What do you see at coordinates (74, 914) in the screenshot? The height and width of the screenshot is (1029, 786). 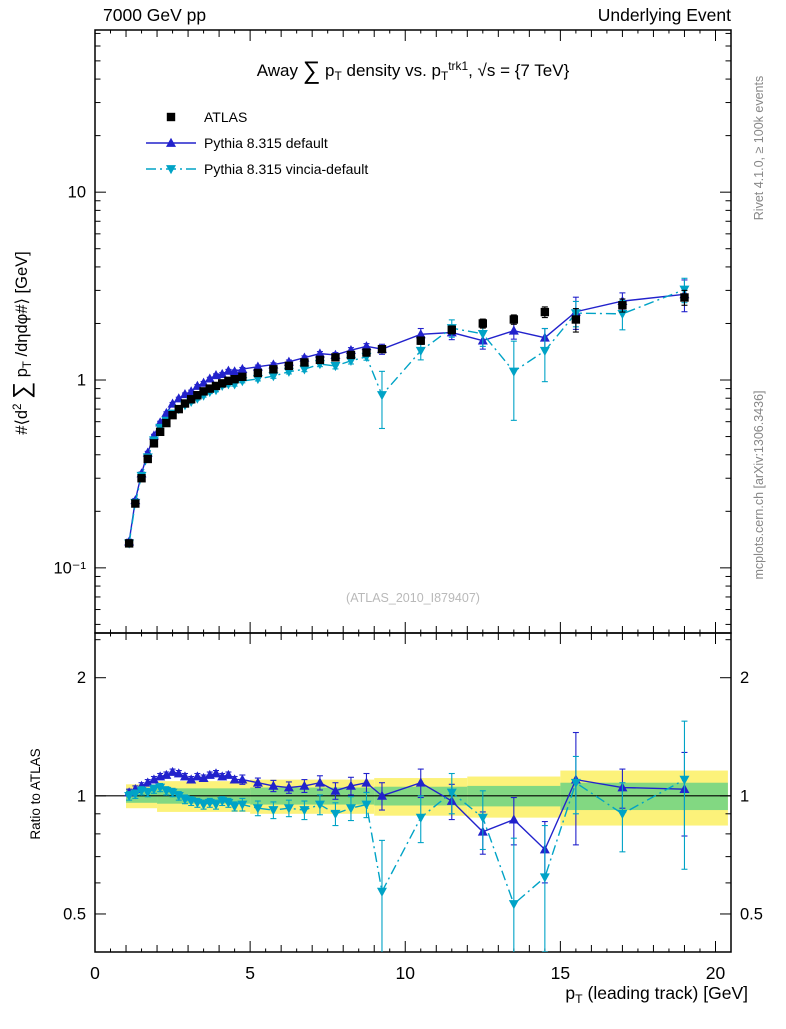 I see `ratio-tick-label-left: 0.5` at bounding box center [74, 914].